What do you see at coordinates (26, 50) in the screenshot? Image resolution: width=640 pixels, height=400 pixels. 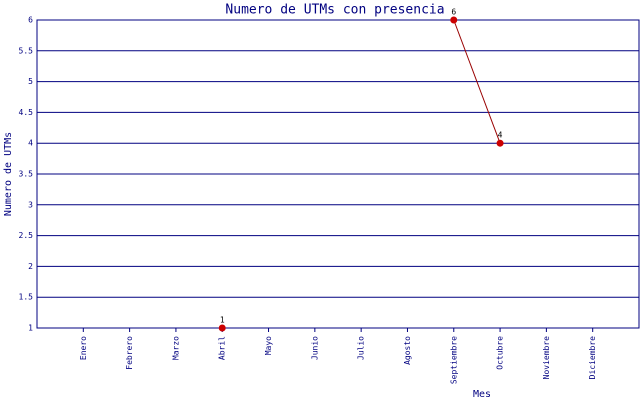 I see `y-tick-label: 5.5` at bounding box center [26, 50].